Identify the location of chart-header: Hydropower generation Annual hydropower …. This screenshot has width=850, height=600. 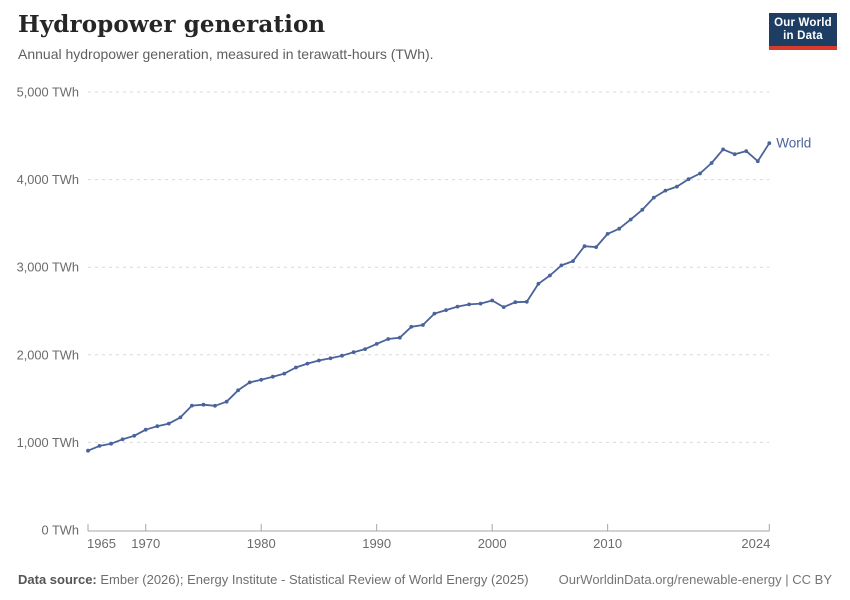
(388, 36).